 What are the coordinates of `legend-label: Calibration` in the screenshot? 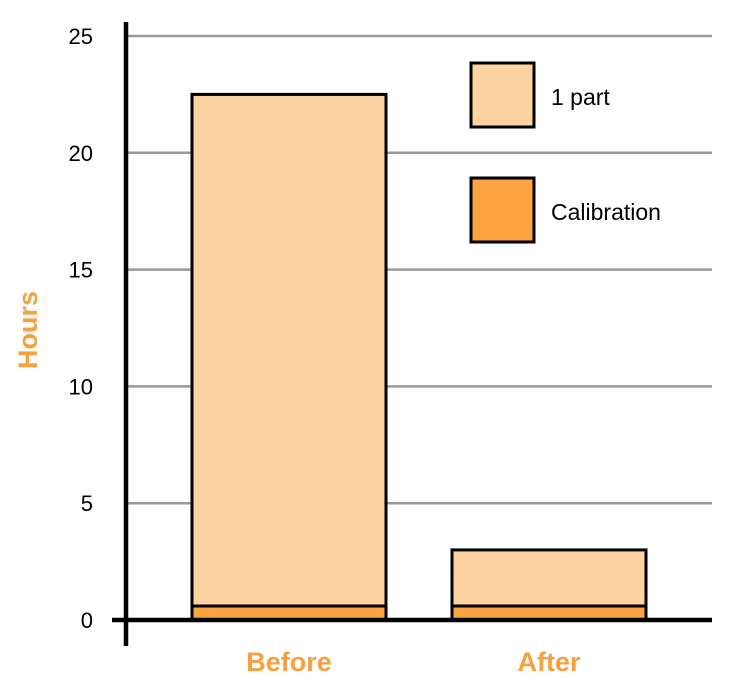 It's located at (606, 212).